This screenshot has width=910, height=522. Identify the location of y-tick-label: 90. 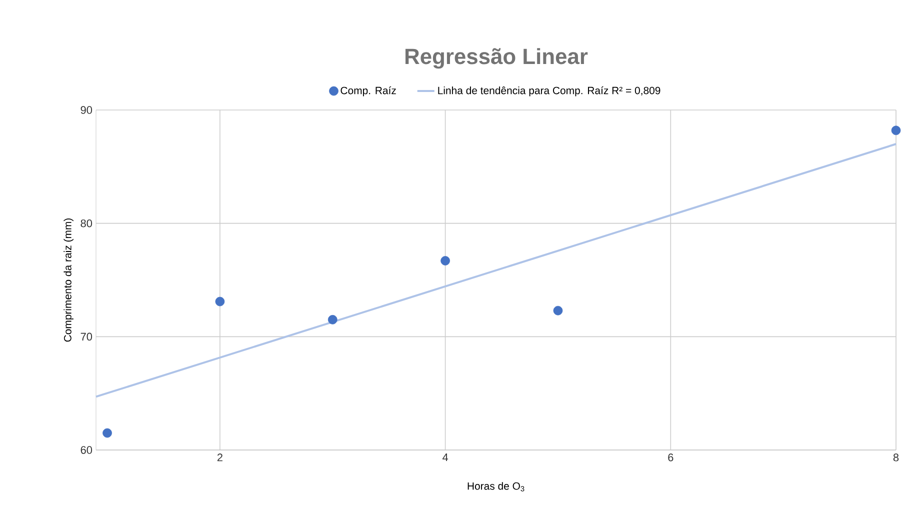
(86, 110).